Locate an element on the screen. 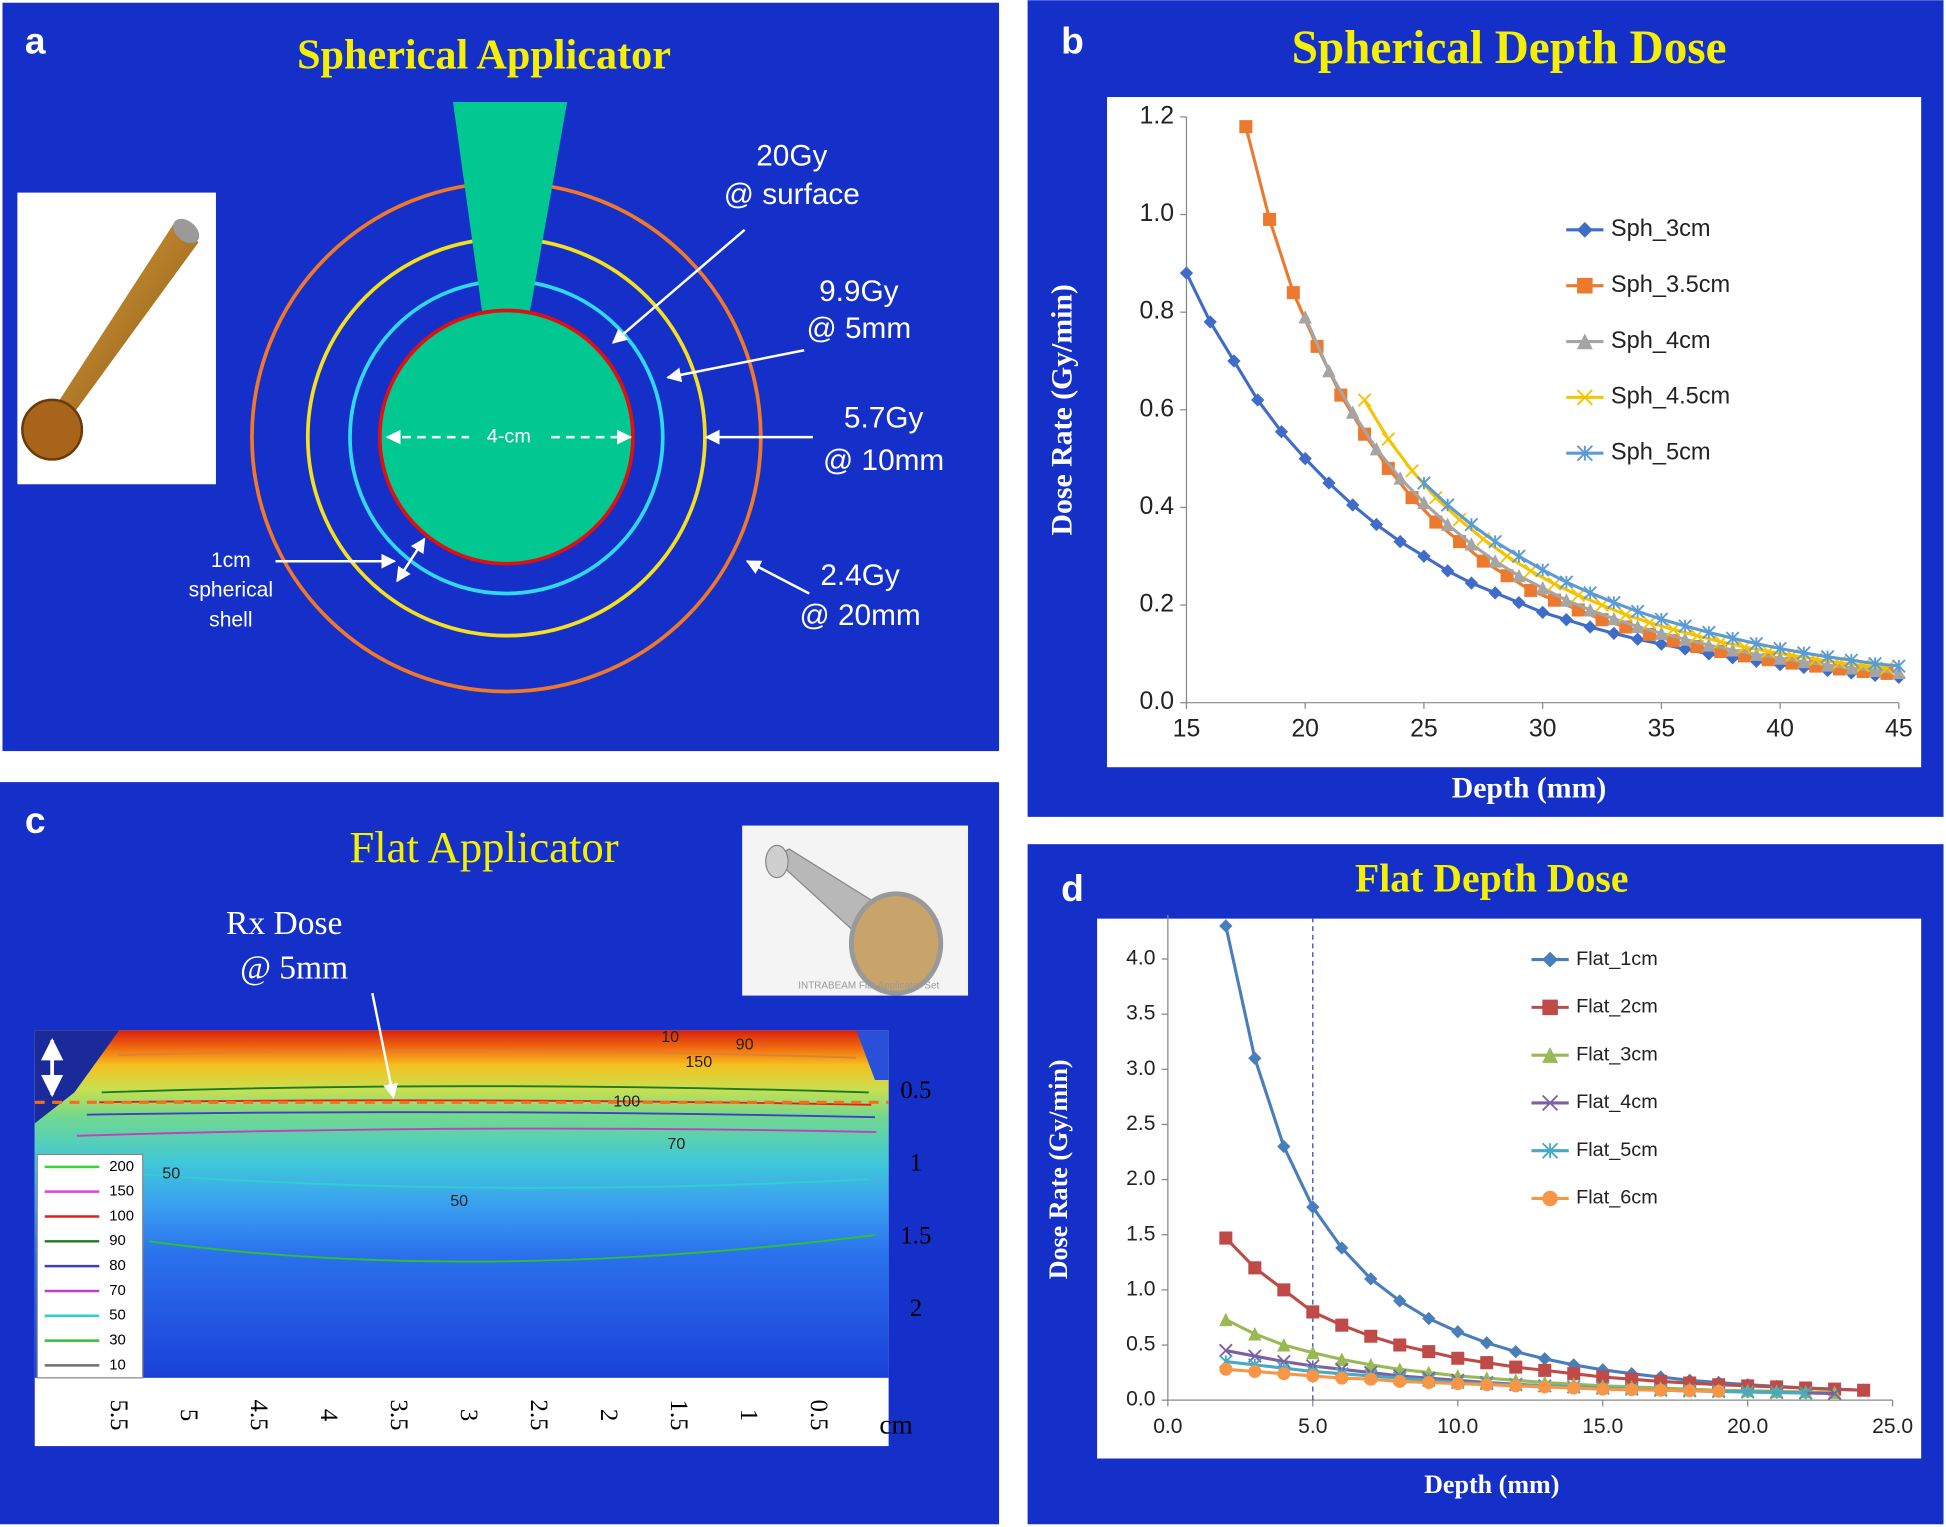 The width and height of the screenshot is (1946, 1527). x-tick-label: 30 is located at coordinates (1543, 729).